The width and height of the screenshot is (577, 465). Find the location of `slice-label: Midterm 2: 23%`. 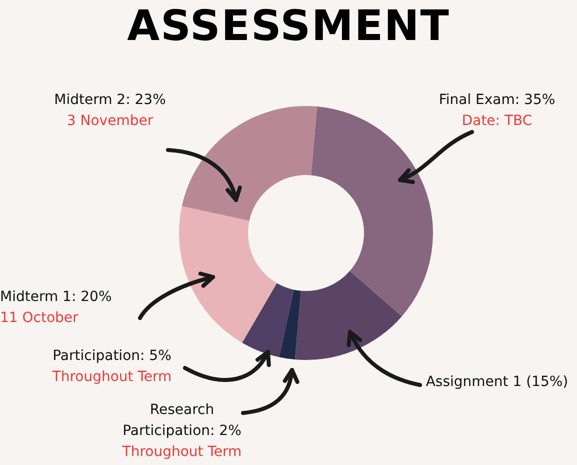

slice-label: Midterm 2: 23% is located at coordinates (110, 100).